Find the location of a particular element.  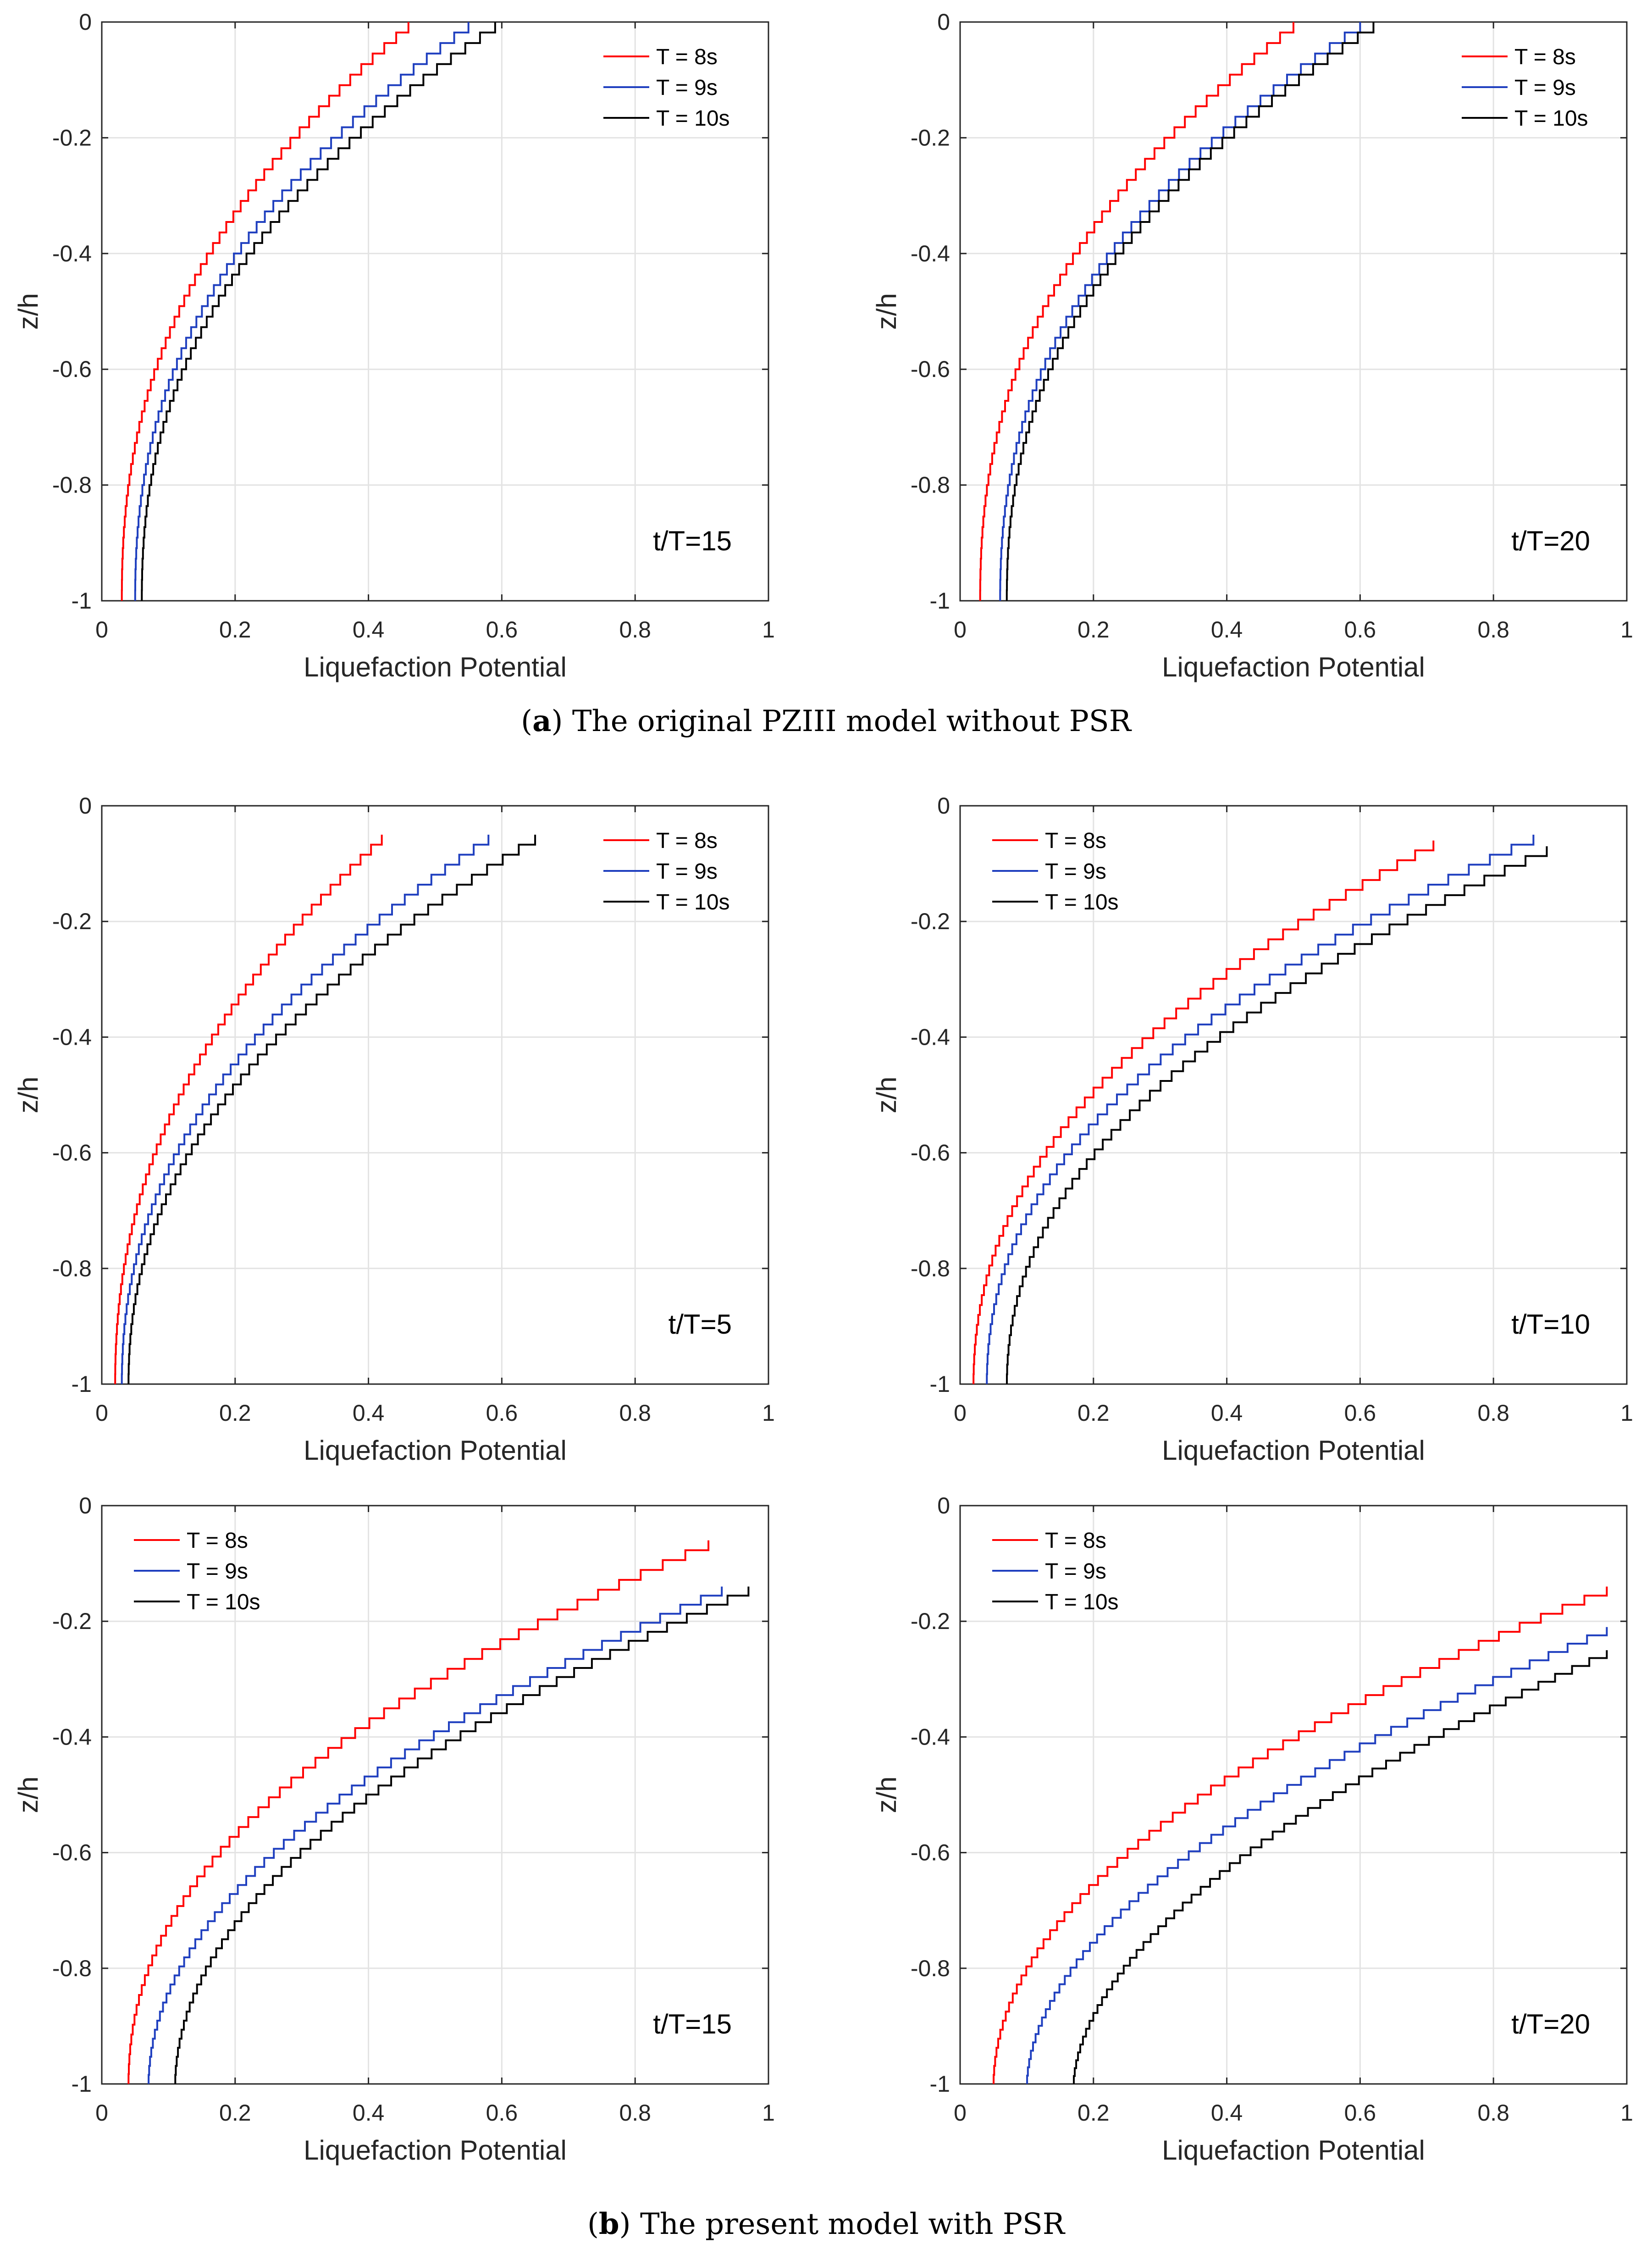

caption-a-letter: a is located at coordinates (542, 721).